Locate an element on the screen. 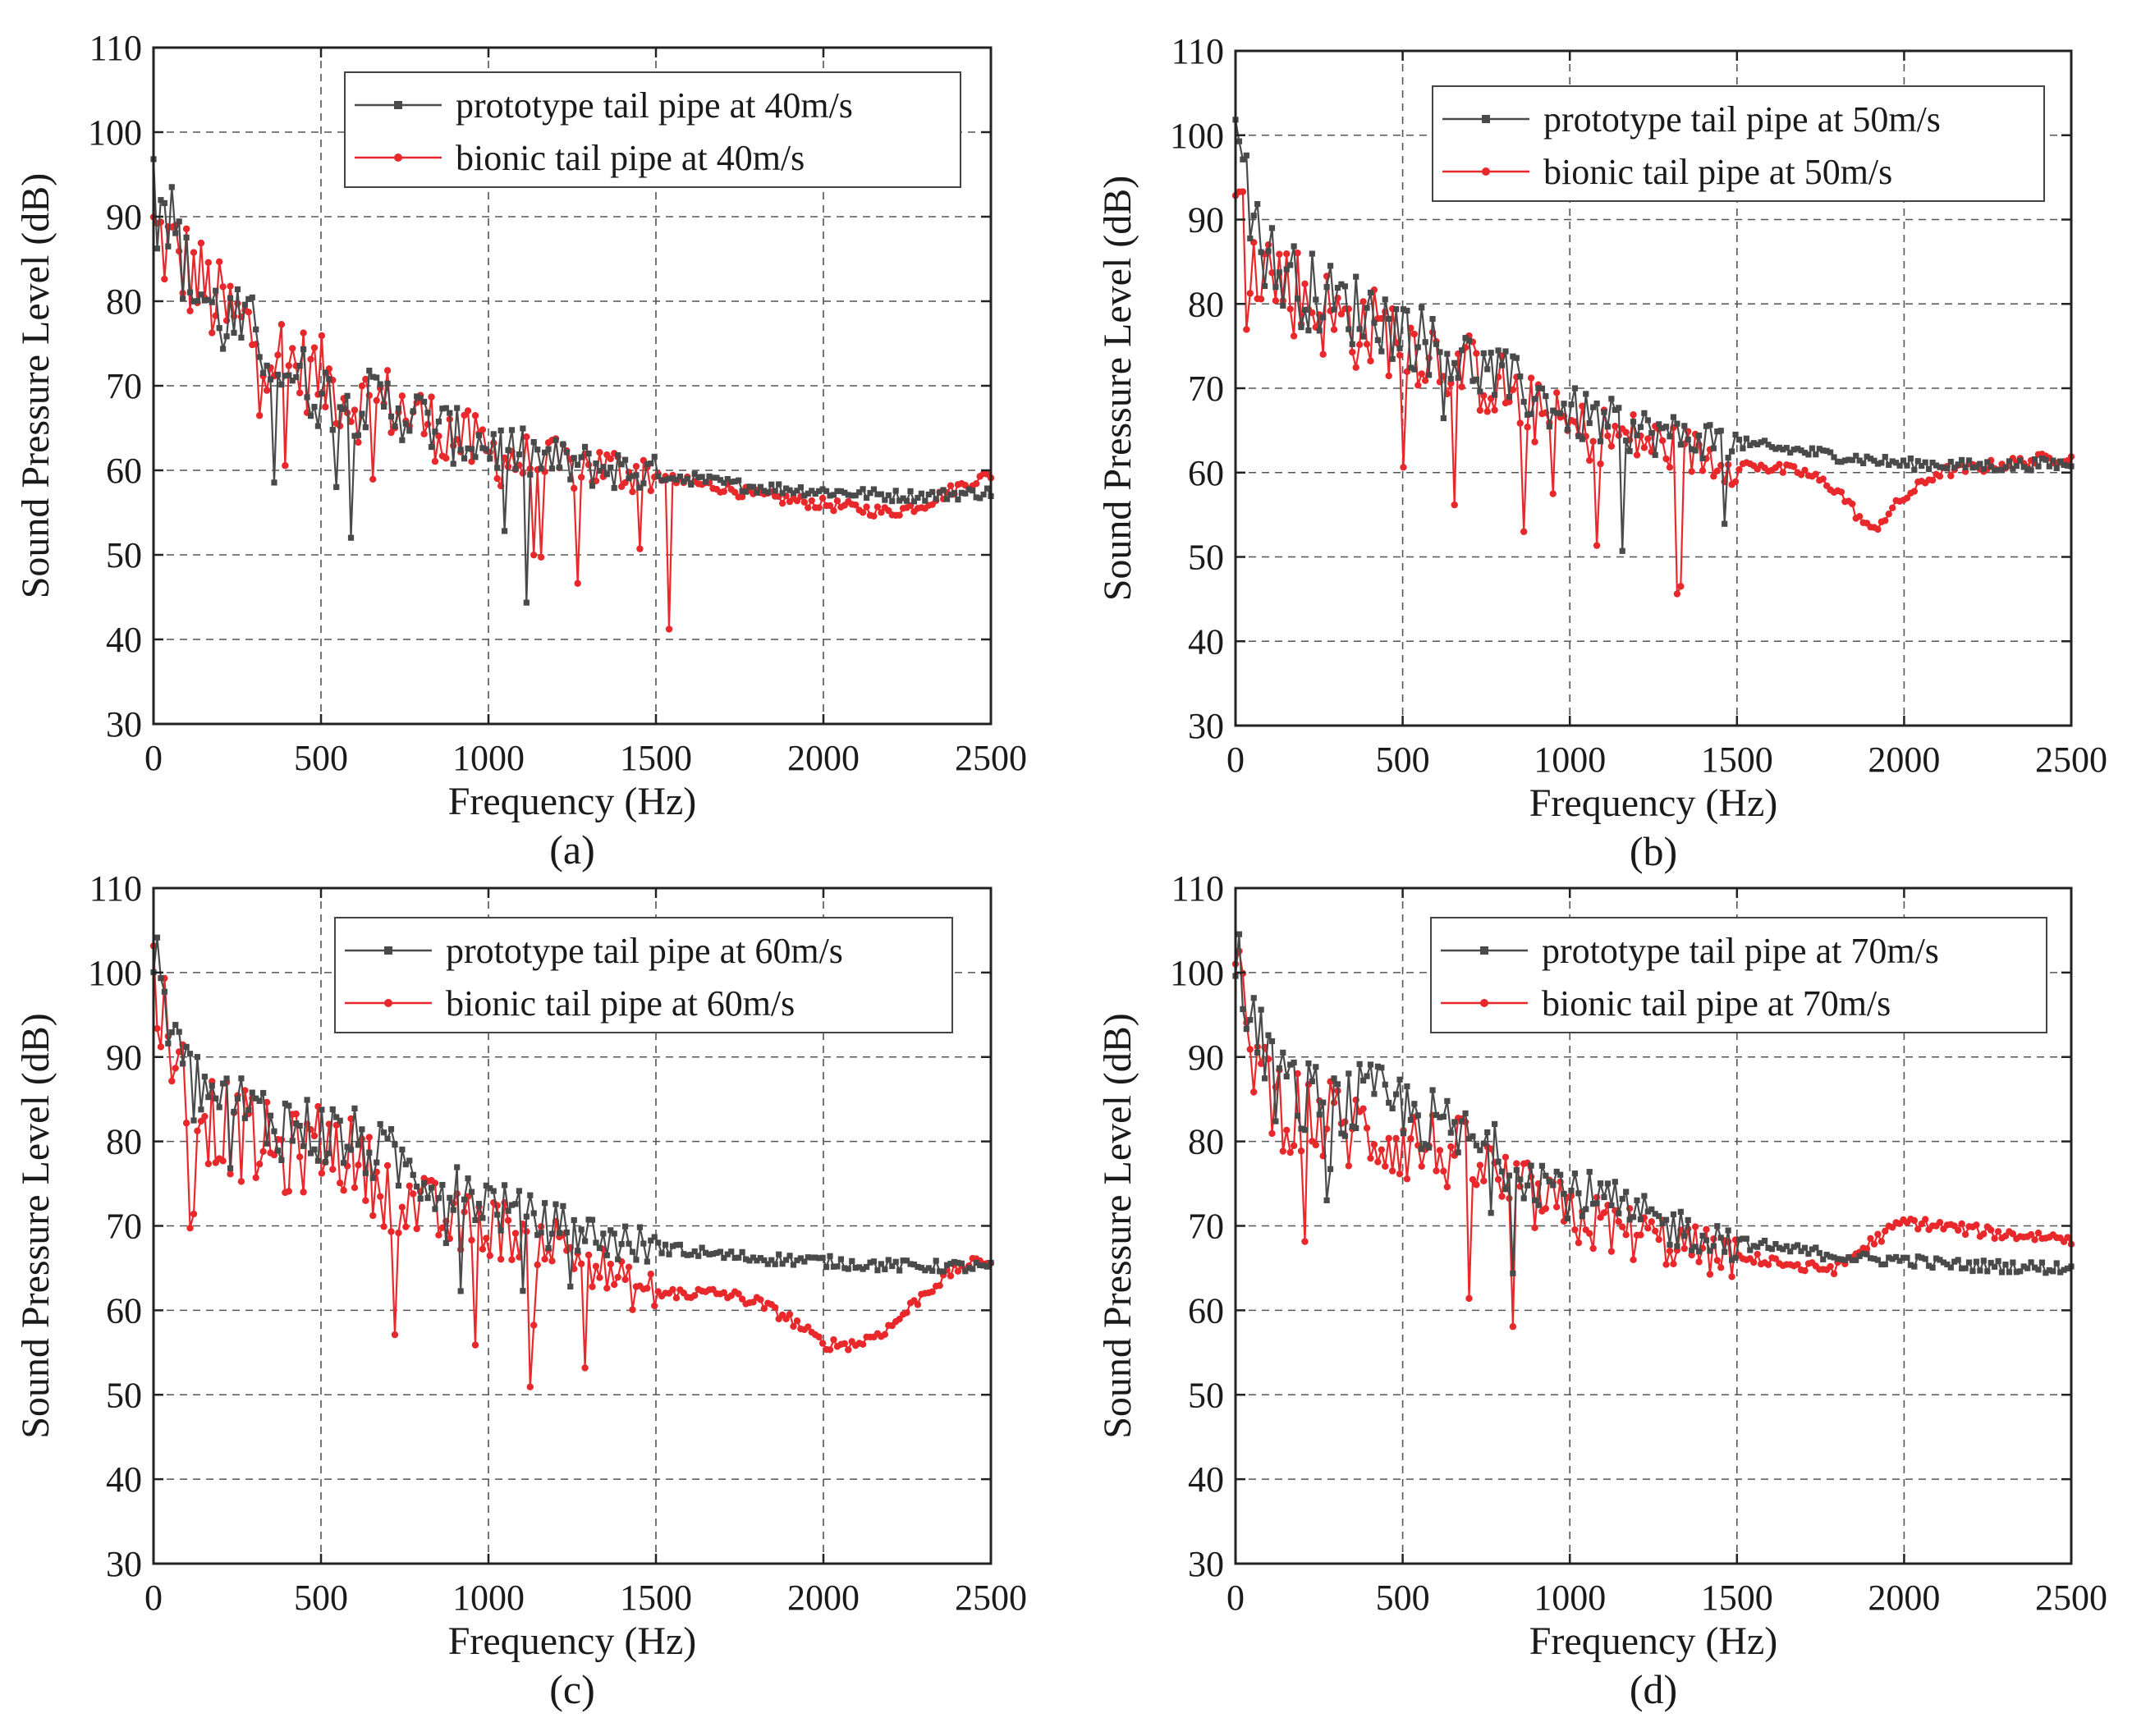  x-tick-label: 0 is located at coordinates (1235, 760).